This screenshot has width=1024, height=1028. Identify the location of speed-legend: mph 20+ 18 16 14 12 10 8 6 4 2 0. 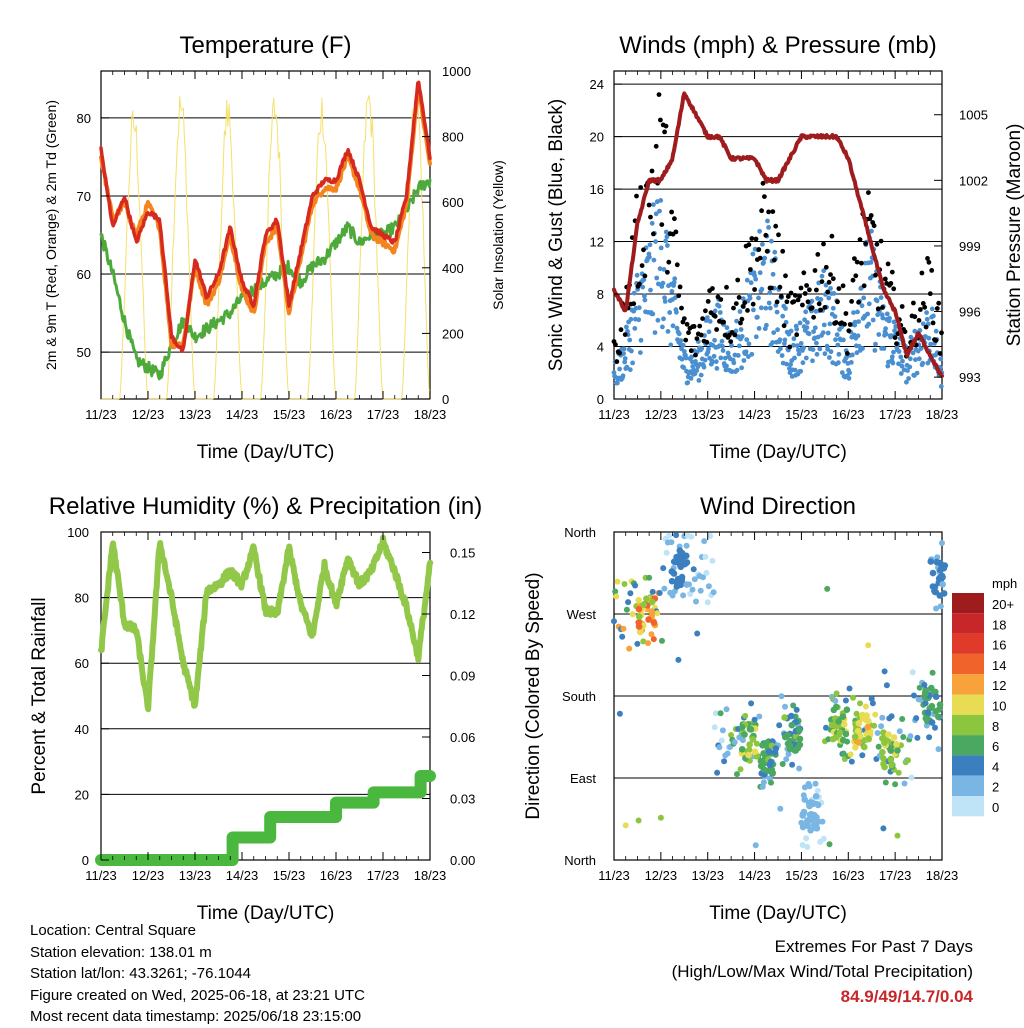
(984, 696).